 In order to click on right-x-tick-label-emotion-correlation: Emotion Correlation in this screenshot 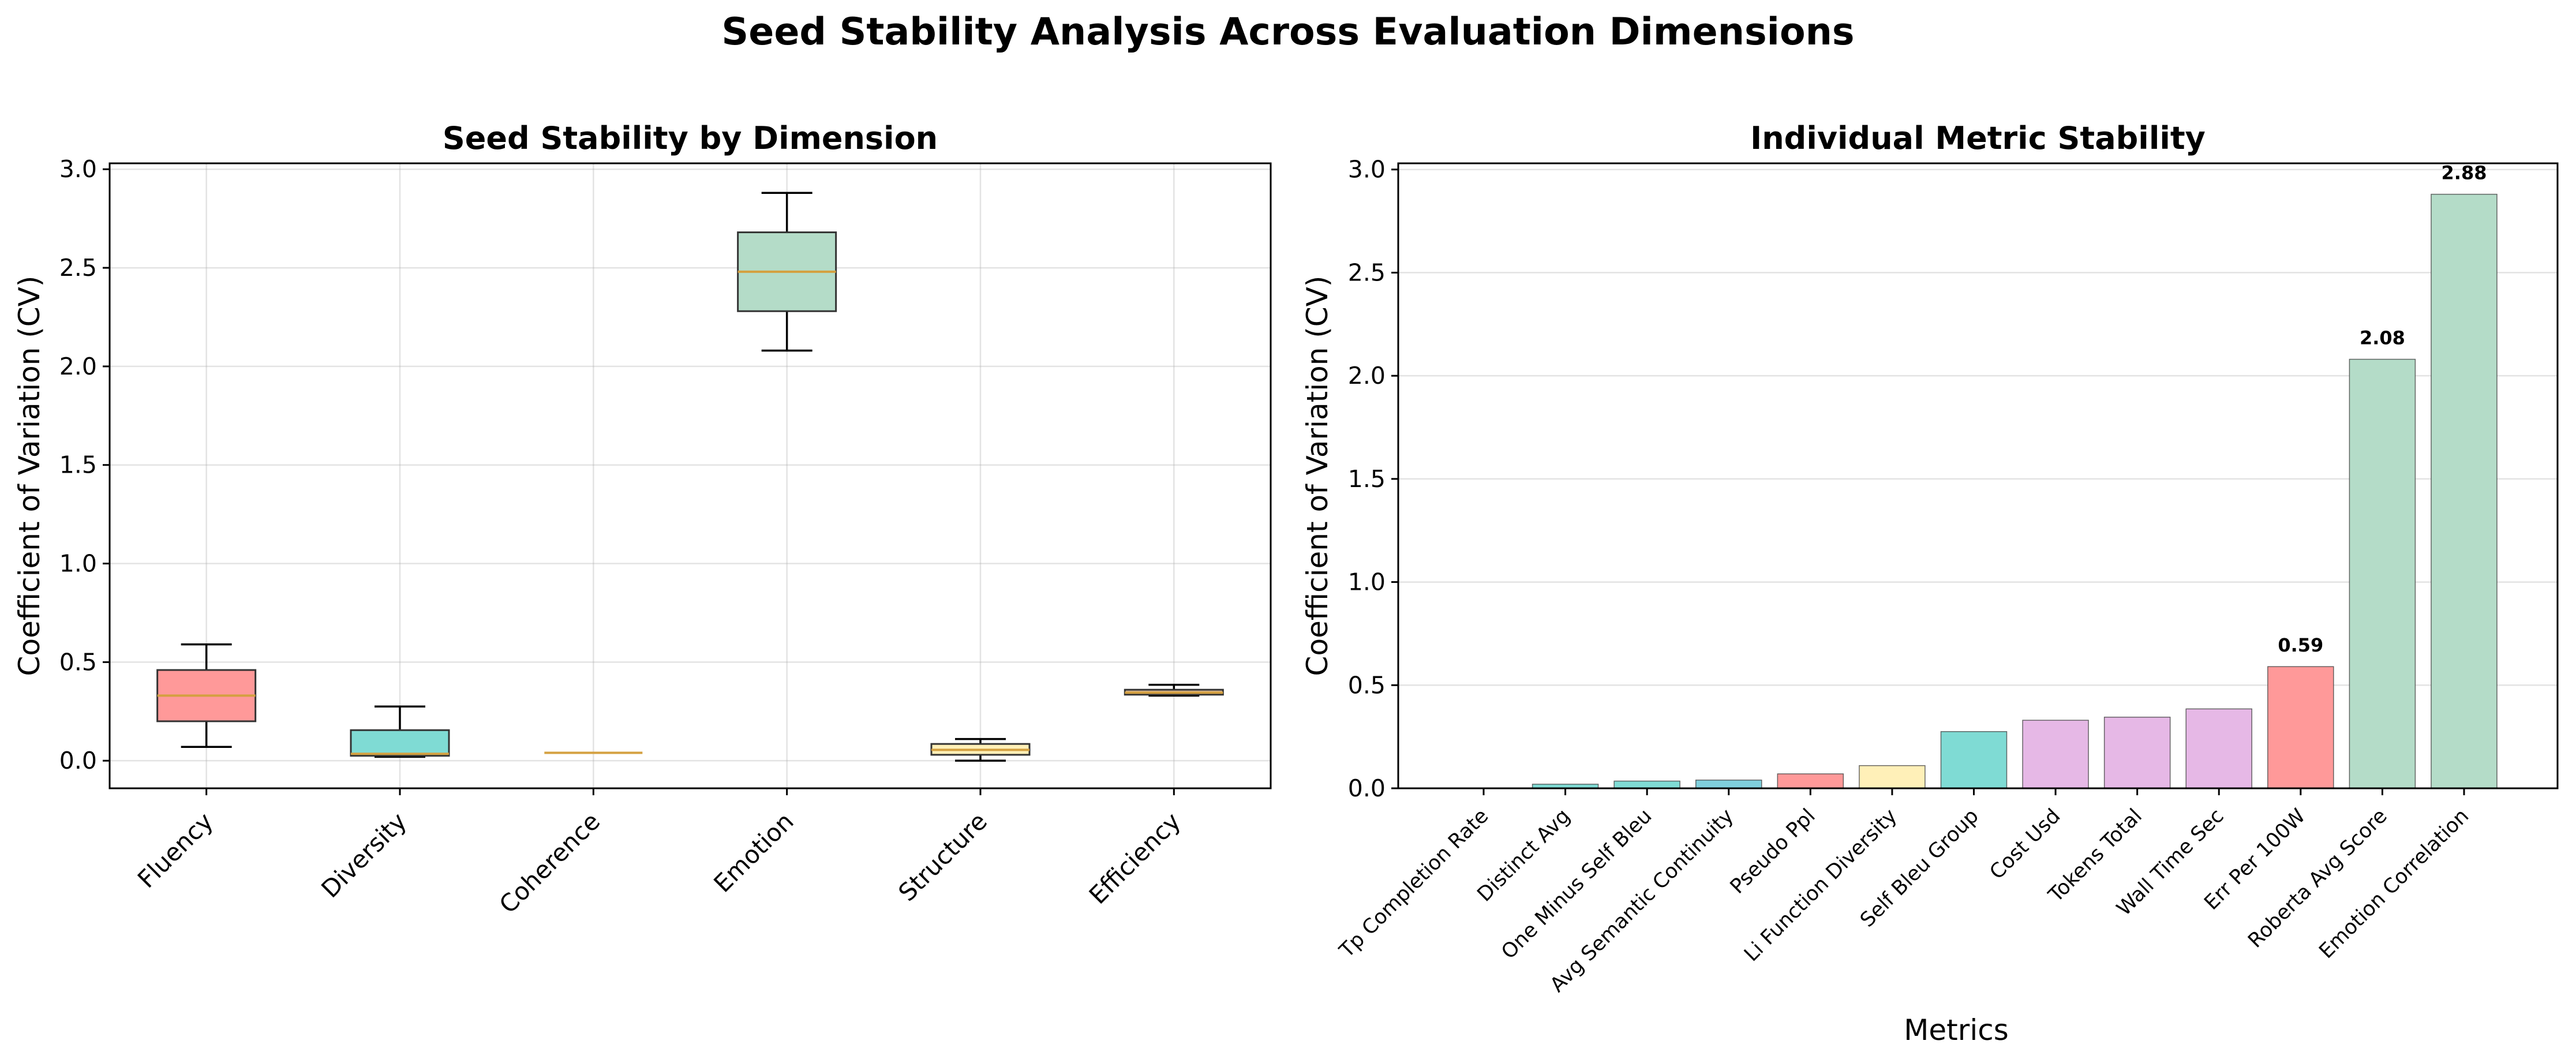, I will do `click(2394, 884)`.